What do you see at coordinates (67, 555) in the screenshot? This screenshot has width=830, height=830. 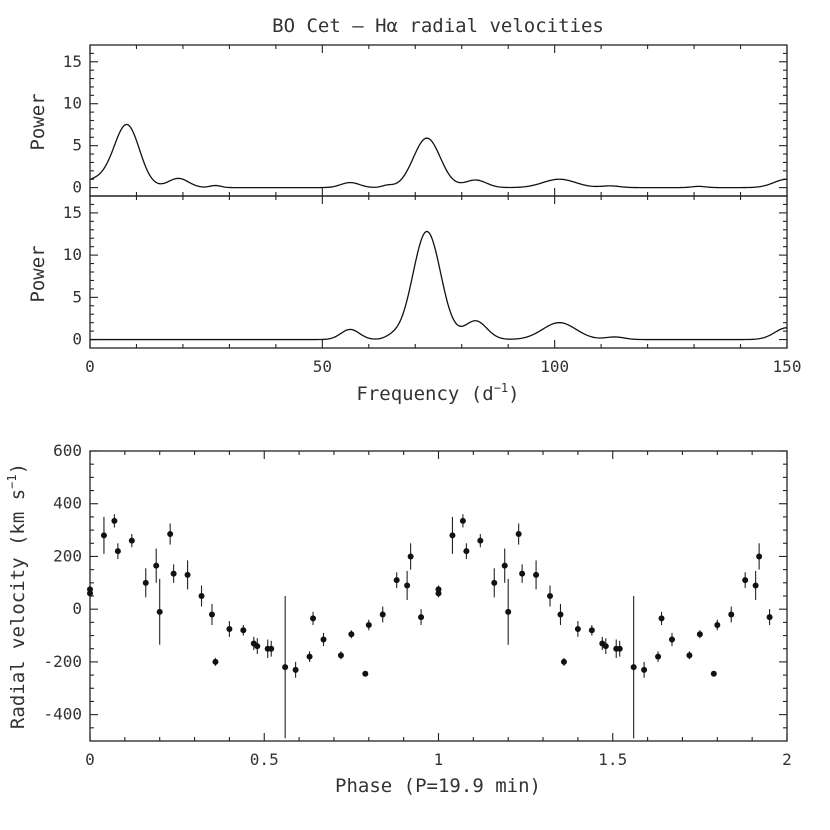 I see `rv-y-tick-label: 200` at bounding box center [67, 555].